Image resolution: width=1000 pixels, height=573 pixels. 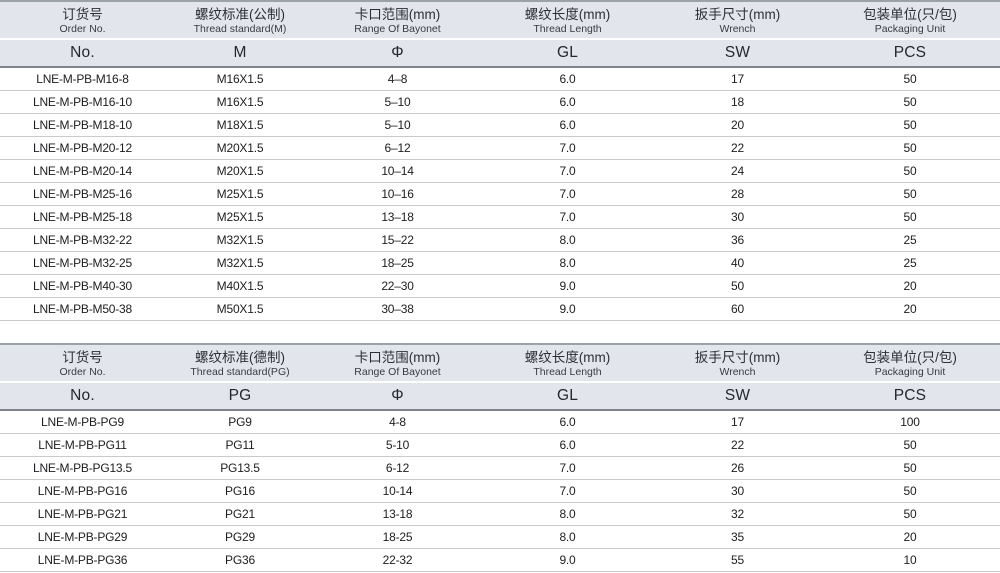 What do you see at coordinates (82, 217) in the screenshot?
I see `table-cell: LNE-M-PB-M25-18` at bounding box center [82, 217].